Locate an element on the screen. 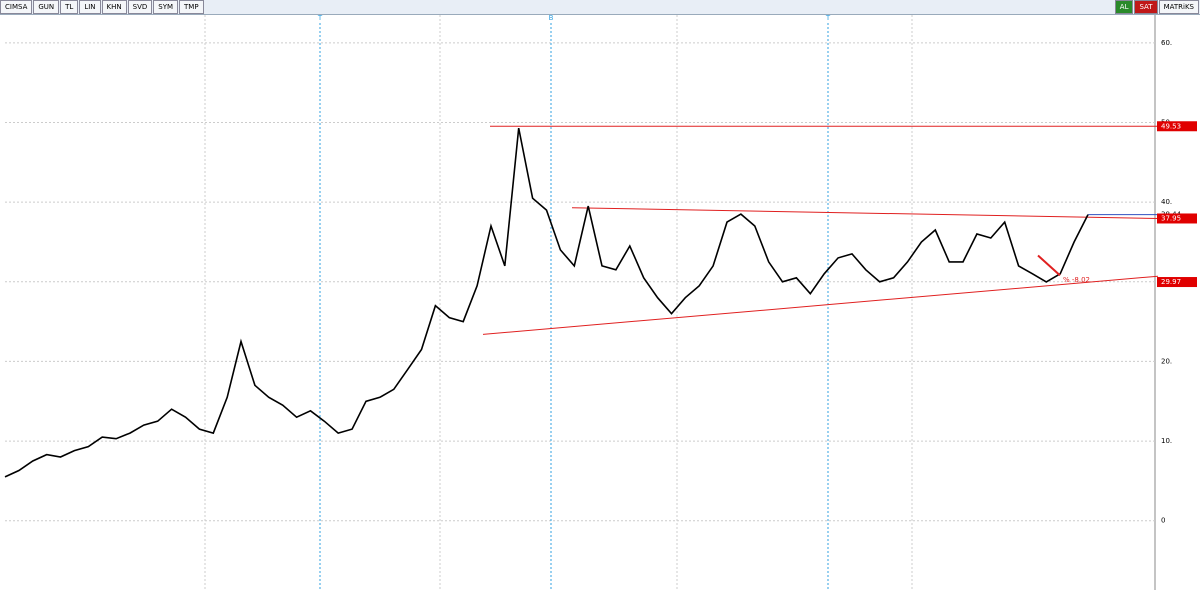 Image resolution: width=1200 pixels, height=598 pixels. buy-button: AL is located at coordinates (1124, 7).